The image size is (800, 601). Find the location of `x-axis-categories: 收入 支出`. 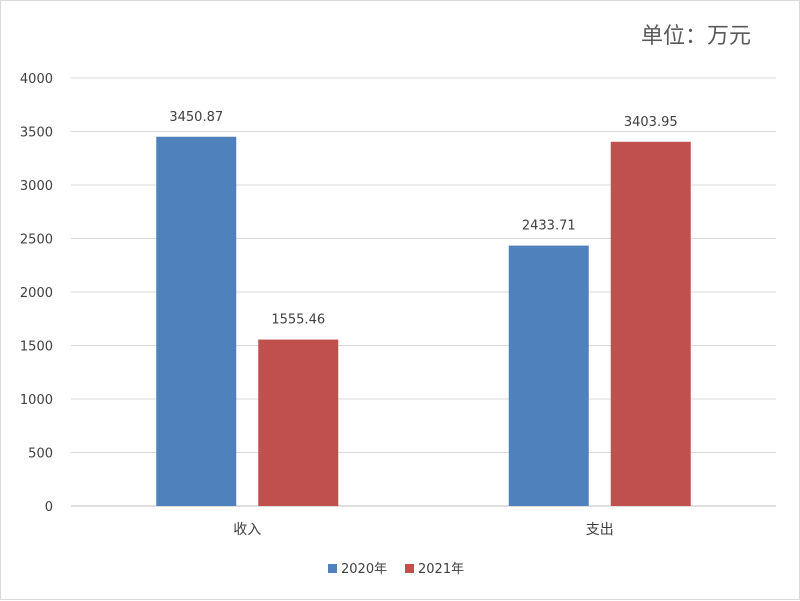

x-axis-categories: 收入 支出 is located at coordinates (423, 530).